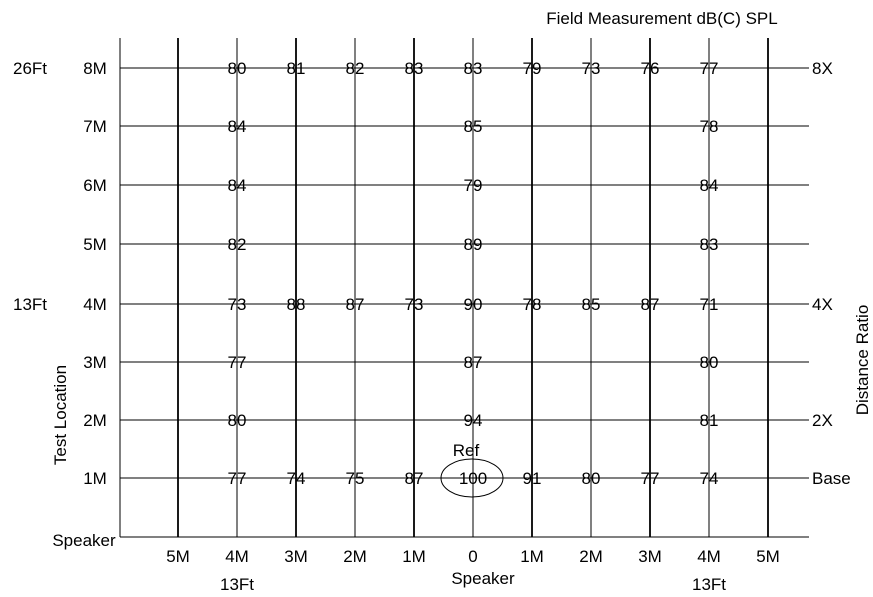 The width and height of the screenshot is (873, 597). Describe the element at coordinates (95, 185) in the screenshot. I see `row-label: 6M` at that location.